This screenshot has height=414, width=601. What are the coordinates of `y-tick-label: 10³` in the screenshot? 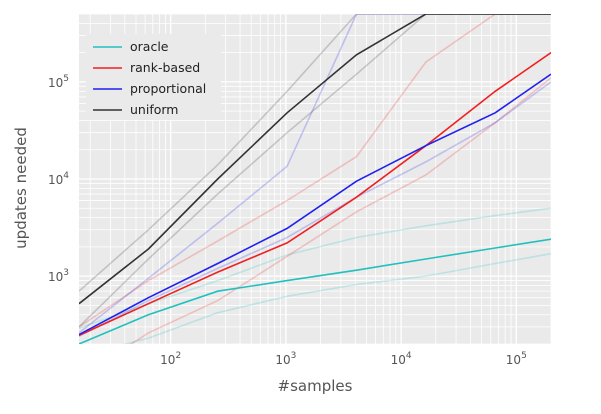 It's located at (58, 276).